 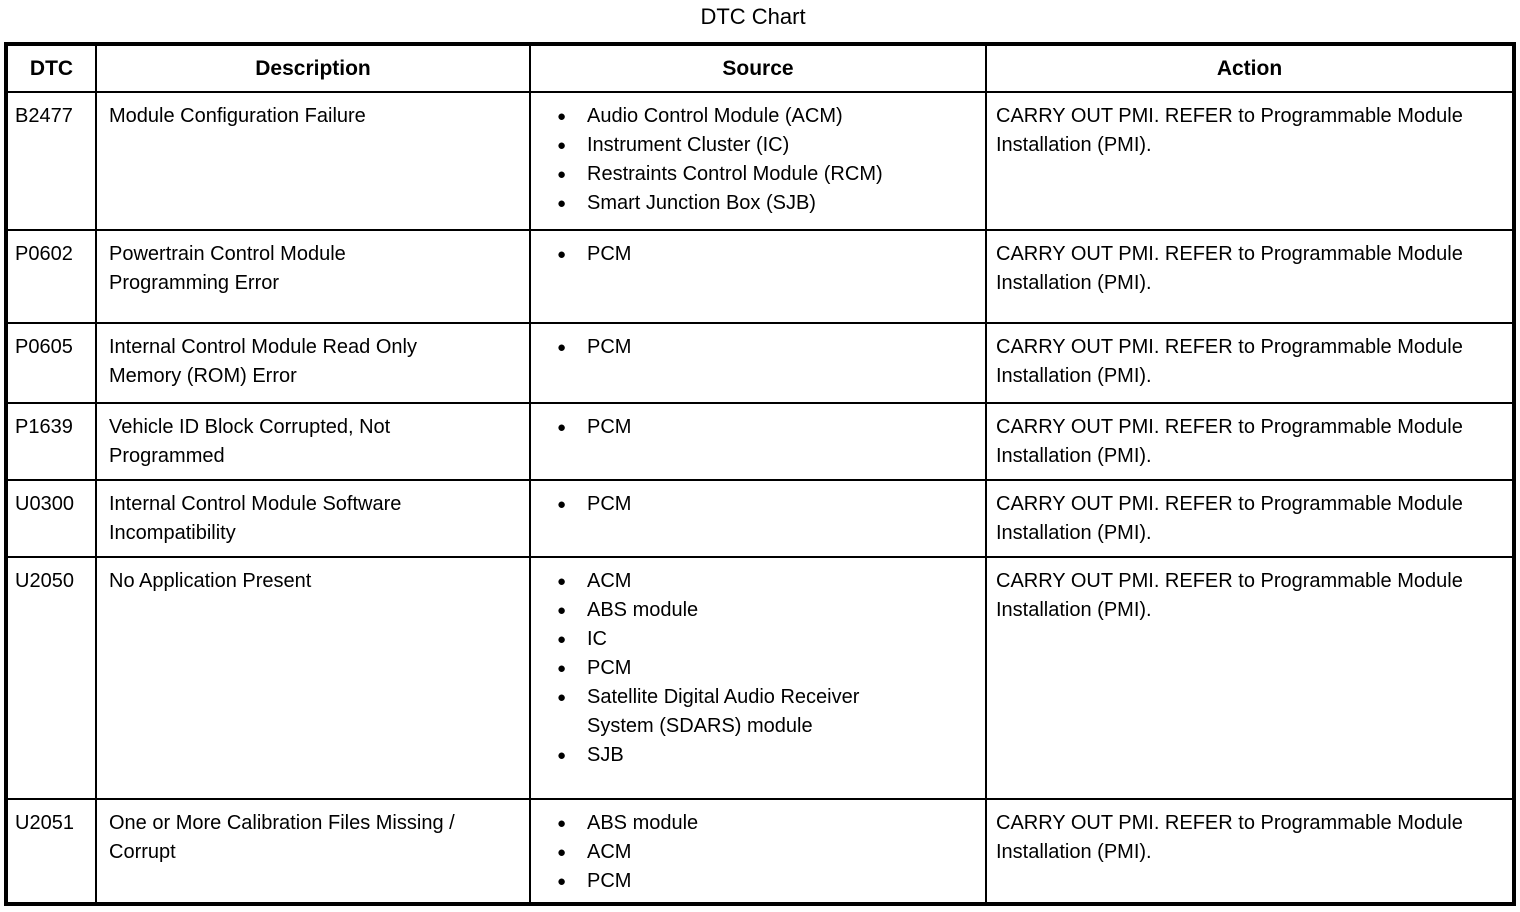 I want to click on column-header-source: Source, so click(x=758, y=68).